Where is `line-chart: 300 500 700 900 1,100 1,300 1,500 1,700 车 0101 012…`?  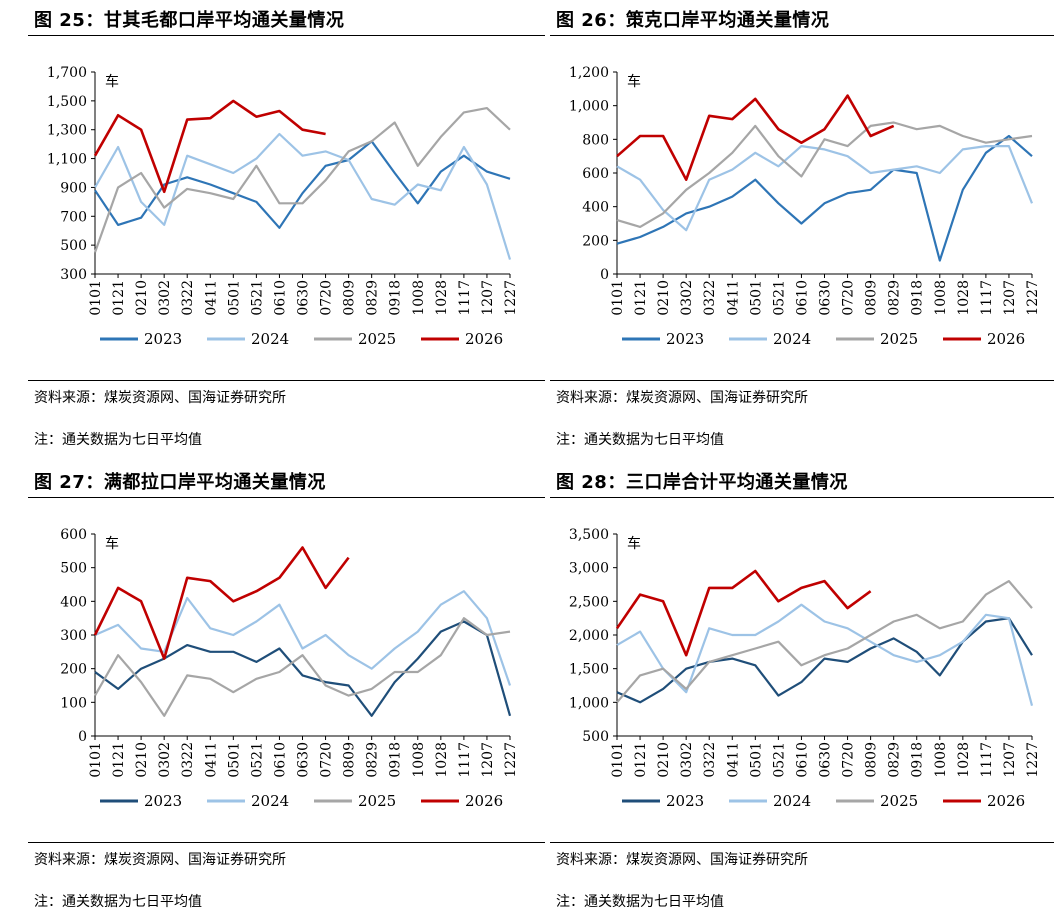
line-chart: 300 500 700 900 1,100 1,300 1,500 1,700 车 0101 012… is located at coordinates (283, 206).